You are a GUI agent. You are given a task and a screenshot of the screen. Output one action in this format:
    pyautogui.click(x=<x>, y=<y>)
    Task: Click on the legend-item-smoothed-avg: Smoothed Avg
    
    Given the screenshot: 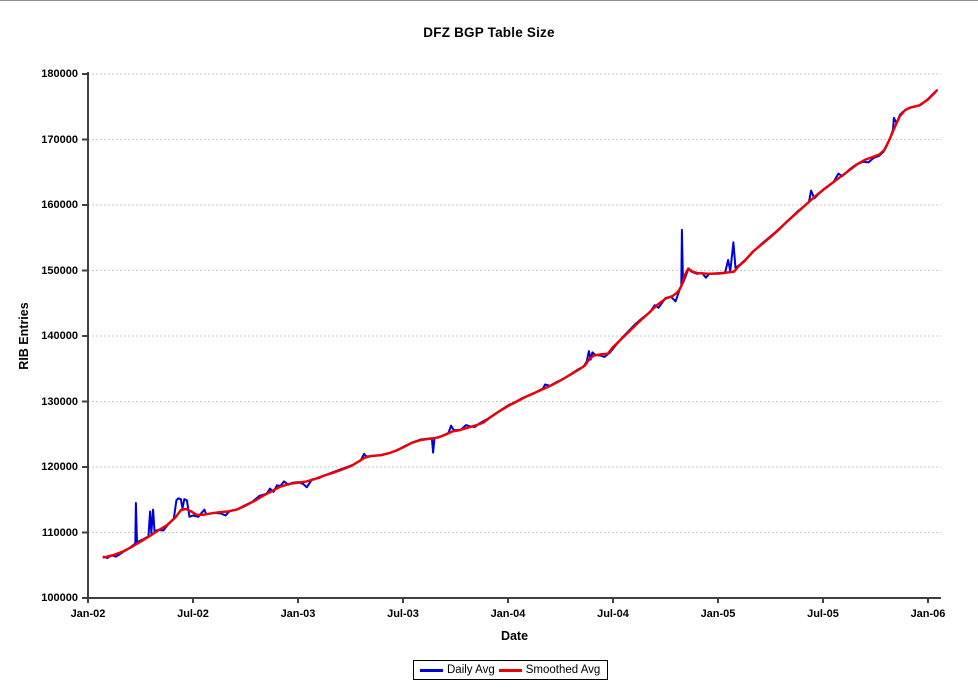 What is the action you would take?
    pyautogui.click(x=549, y=670)
    